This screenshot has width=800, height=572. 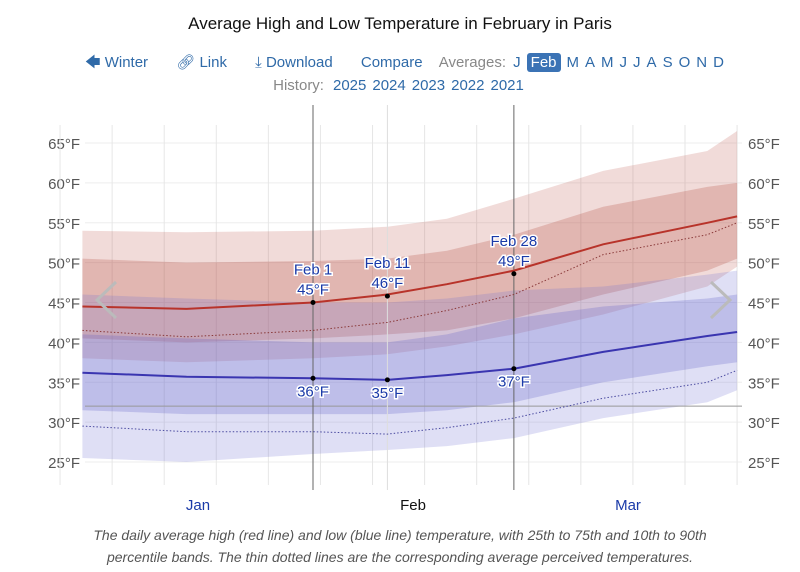 What do you see at coordinates (607, 62) in the screenshot?
I see `month-4: M` at bounding box center [607, 62].